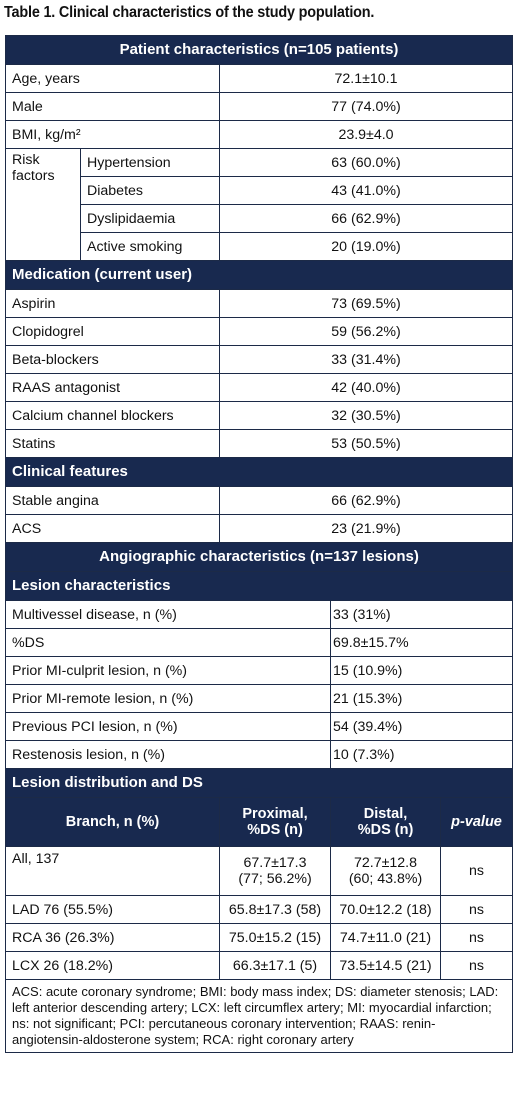 The width and height of the screenshot is (518, 1096). What do you see at coordinates (366, 359) in the screenshot?
I see `row-value: 33 (31.4%)` at bounding box center [366, 359].